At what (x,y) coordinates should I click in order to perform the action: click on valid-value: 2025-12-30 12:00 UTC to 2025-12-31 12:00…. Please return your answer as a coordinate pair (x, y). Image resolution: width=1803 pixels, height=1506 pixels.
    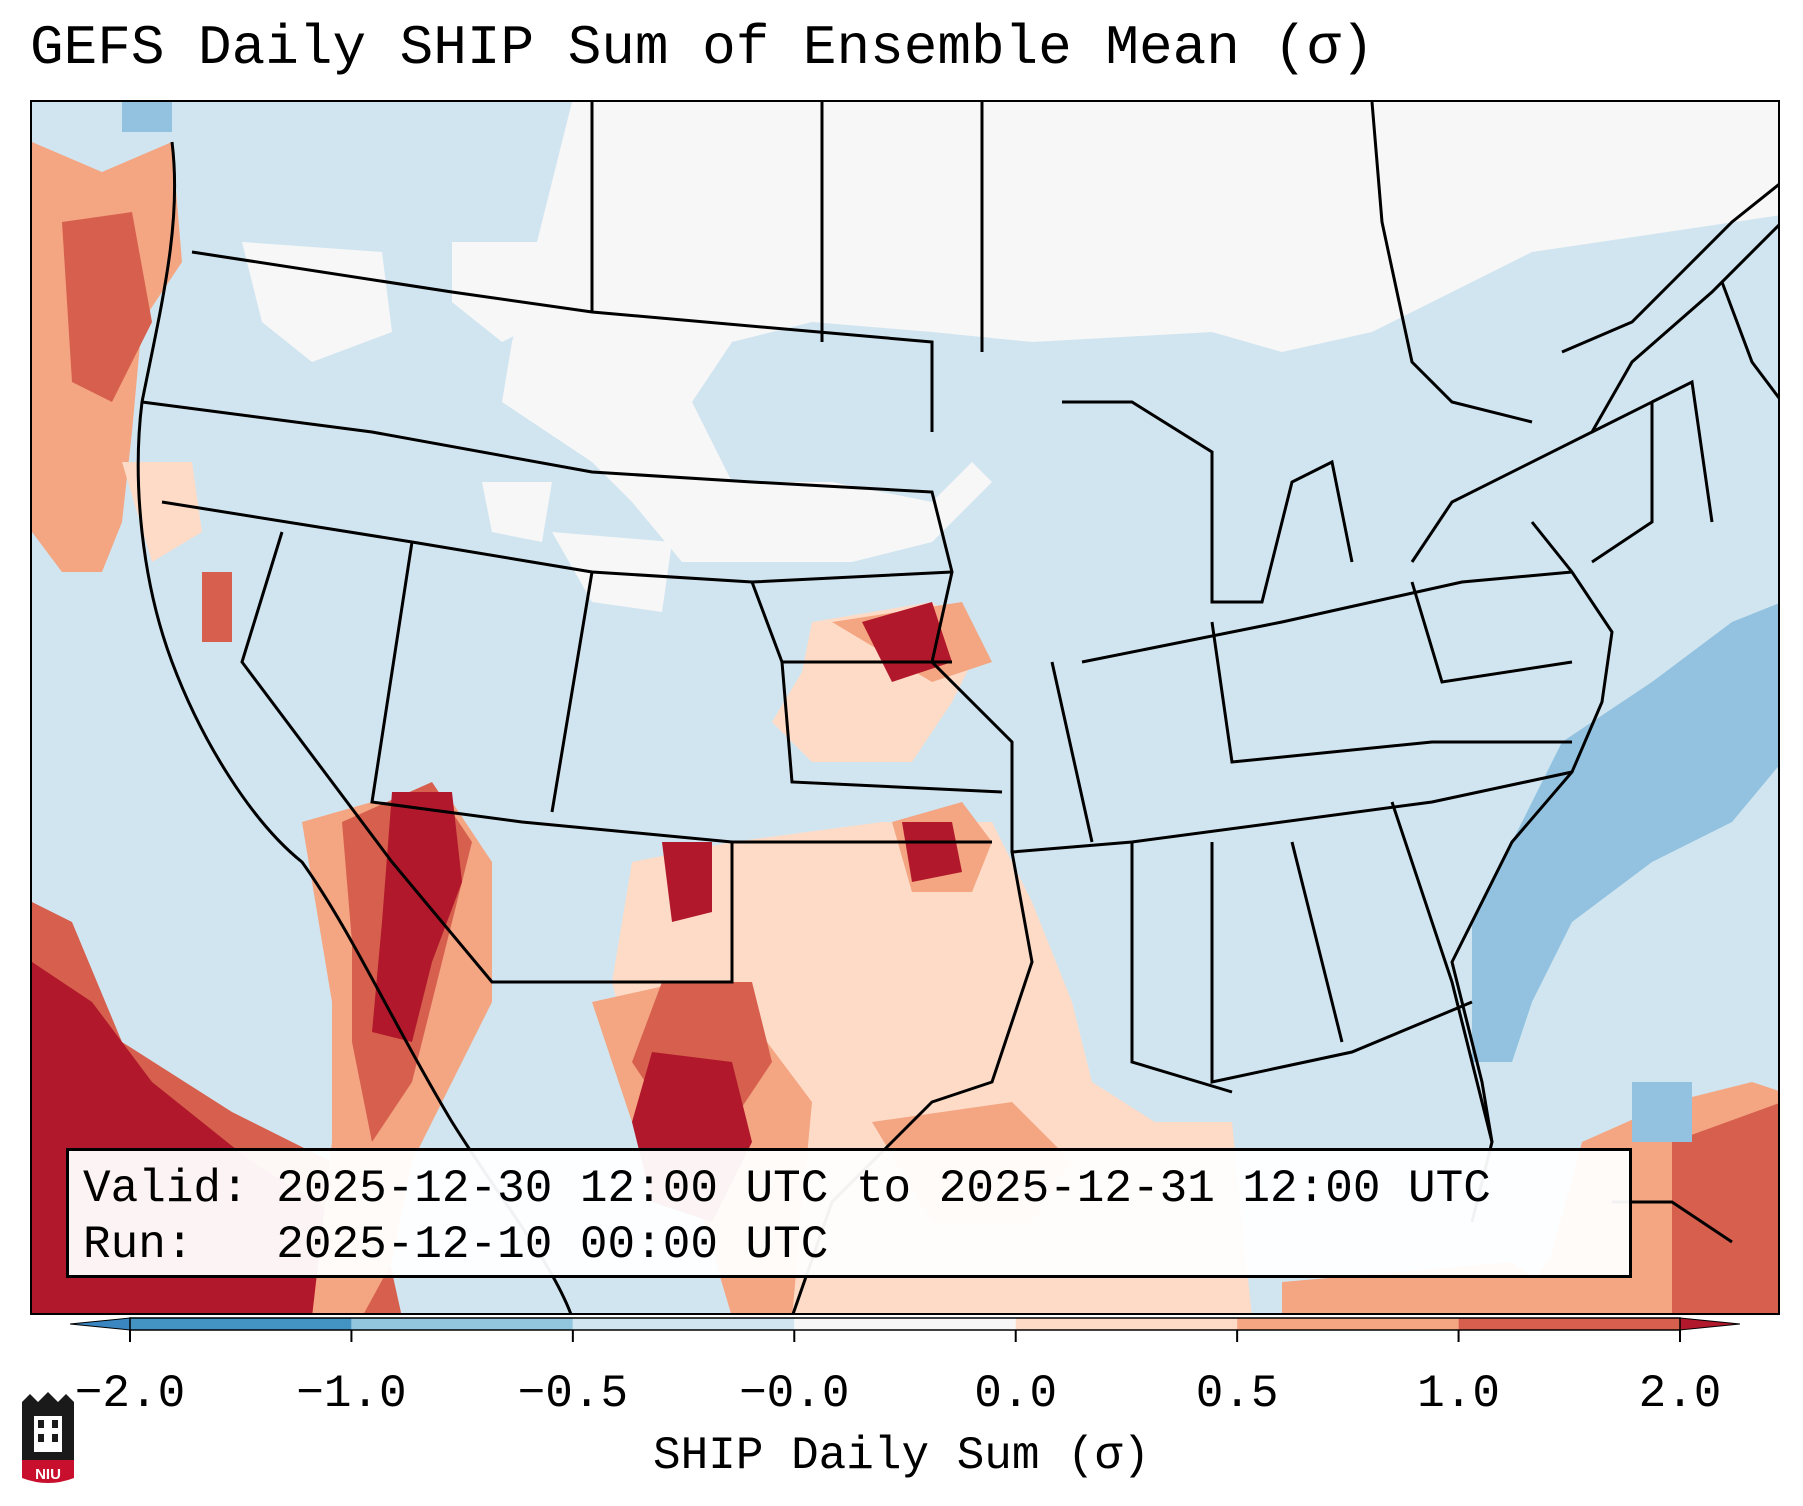
    Looking at the image, I should click on (883, 1189).